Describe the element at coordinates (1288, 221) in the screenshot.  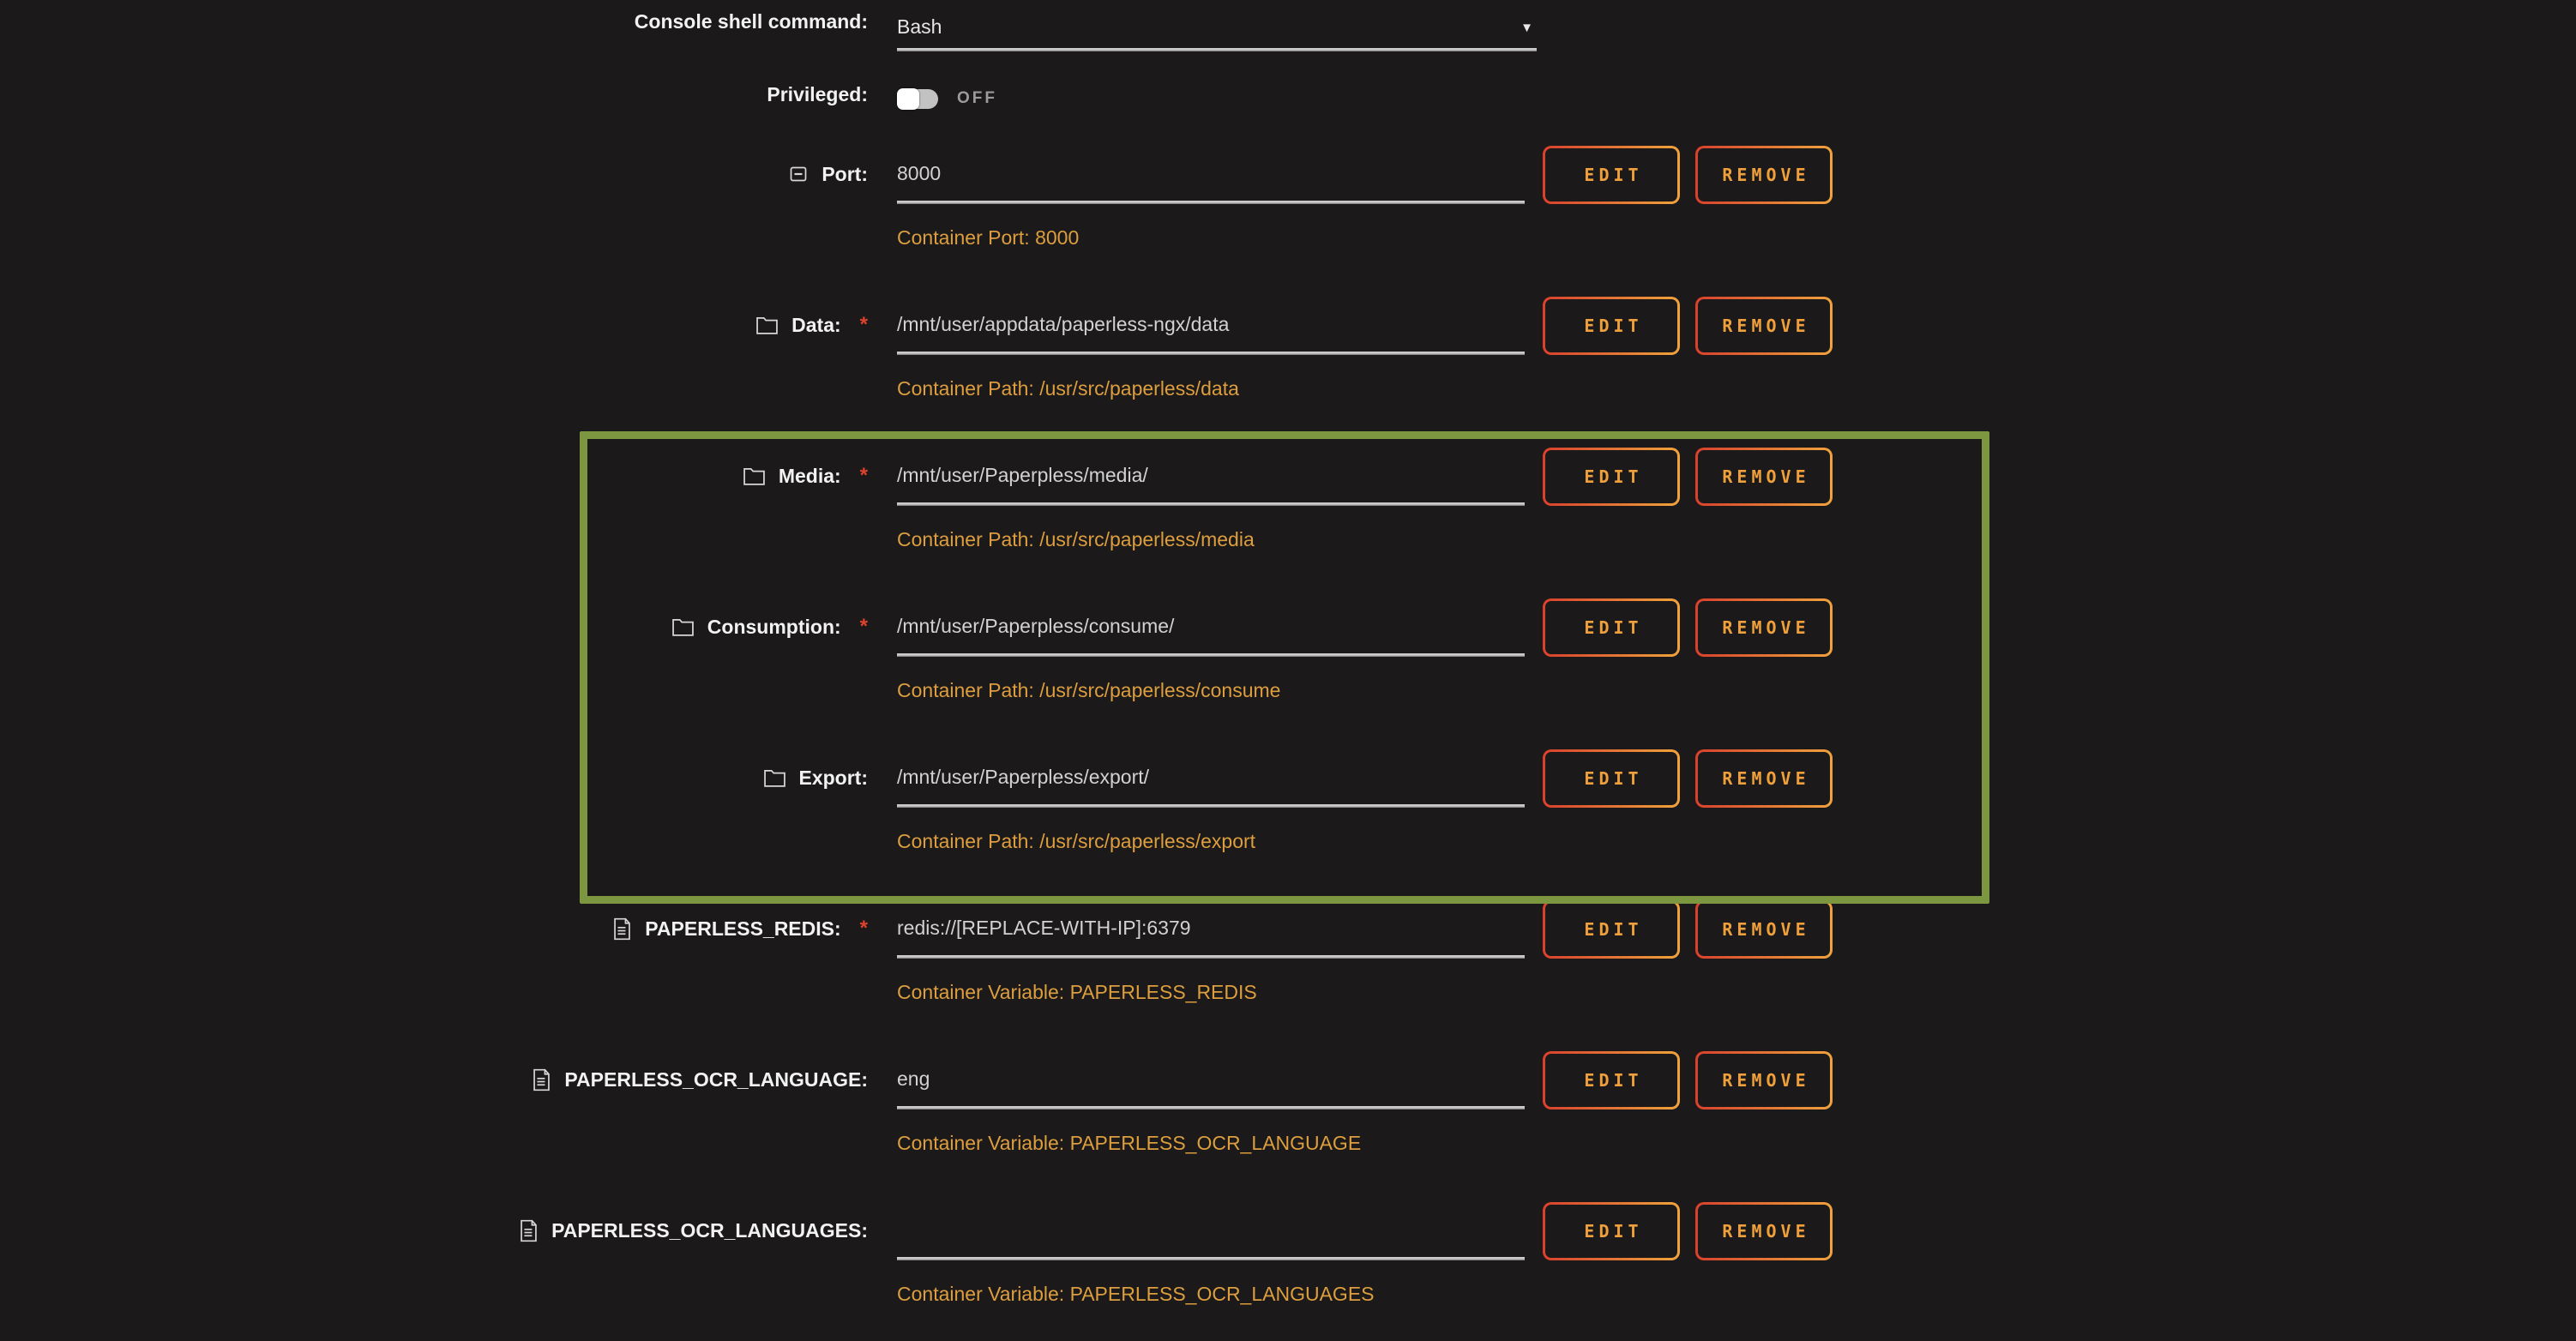
I see `config-row-port: Port: * EDIT REMOVE Container Port: 8000` at that location.